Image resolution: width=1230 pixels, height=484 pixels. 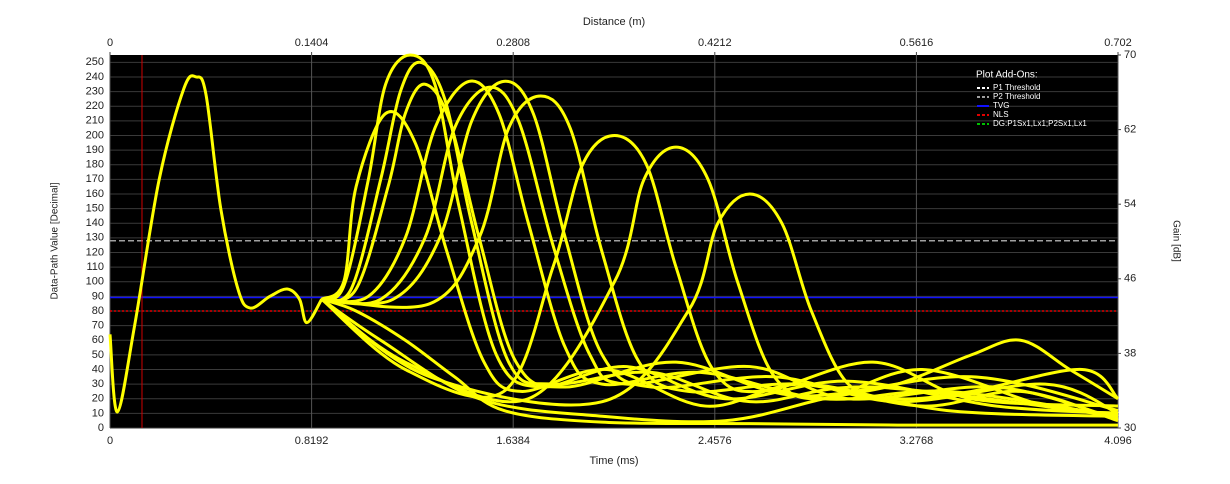 What do you see at coordinates (98, 326) in the screenshot?
I see `y-tick-label: 70` at bounding box center [98, 326].